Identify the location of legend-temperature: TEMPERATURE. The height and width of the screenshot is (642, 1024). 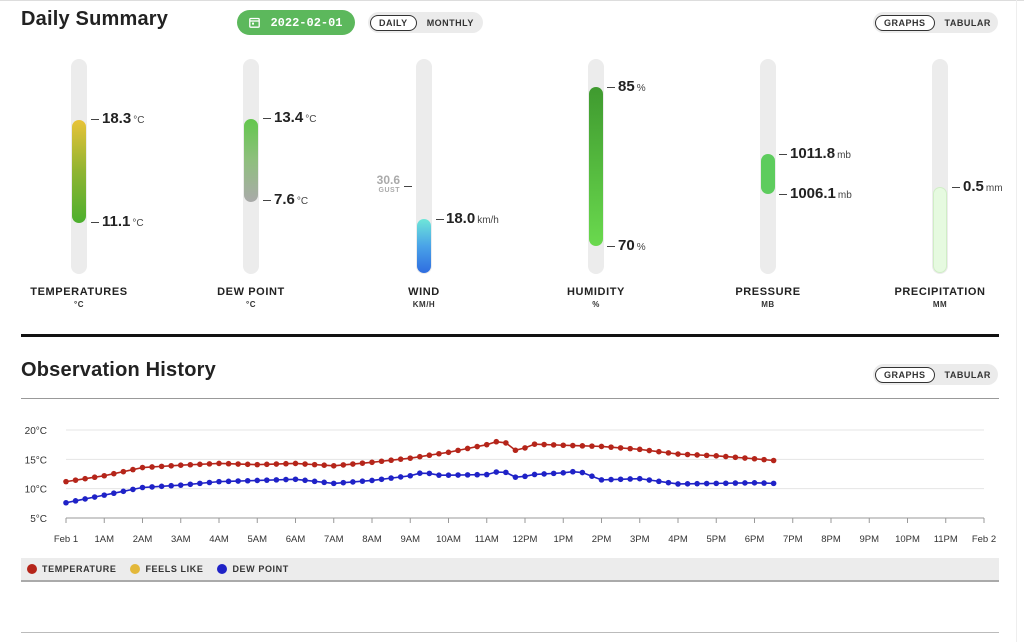
(71, 569).